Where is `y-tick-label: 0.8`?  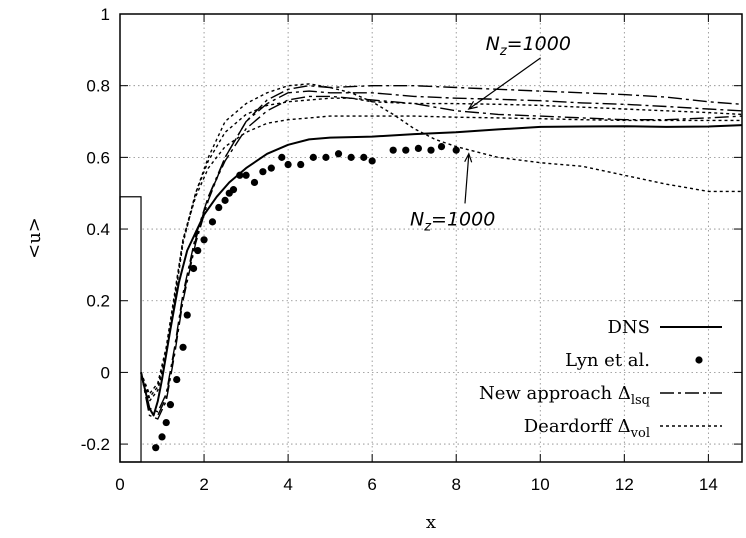
y-tick-label: 0.8 is located at coordinates (98, 86).